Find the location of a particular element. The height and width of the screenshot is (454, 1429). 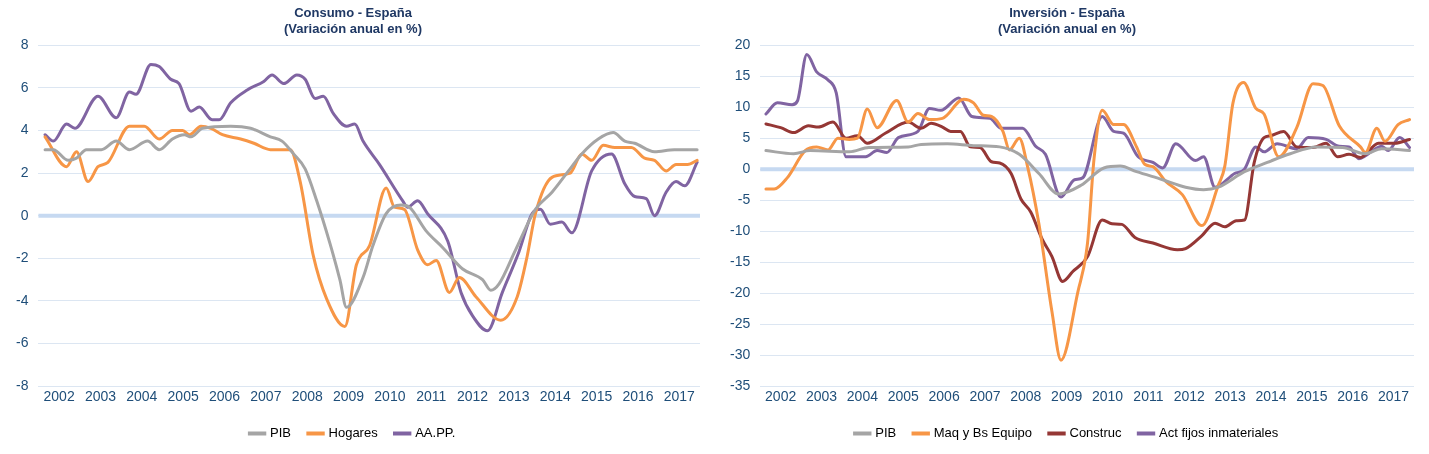

y-tick-label: 4 is located at coordinates (24, 129).